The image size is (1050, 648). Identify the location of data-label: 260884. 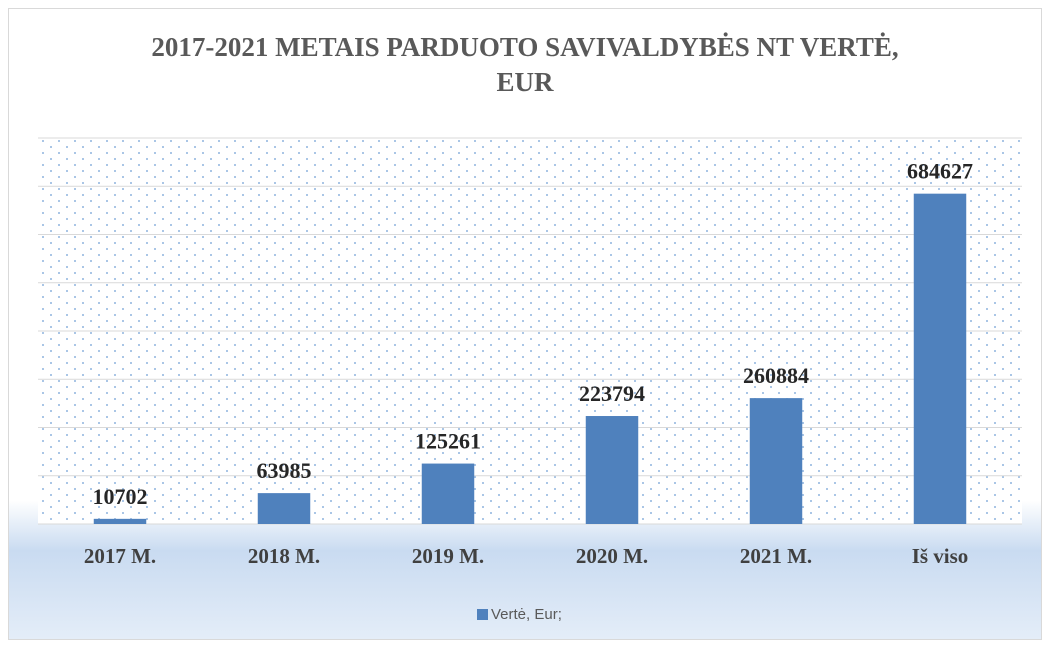
(776, 375).